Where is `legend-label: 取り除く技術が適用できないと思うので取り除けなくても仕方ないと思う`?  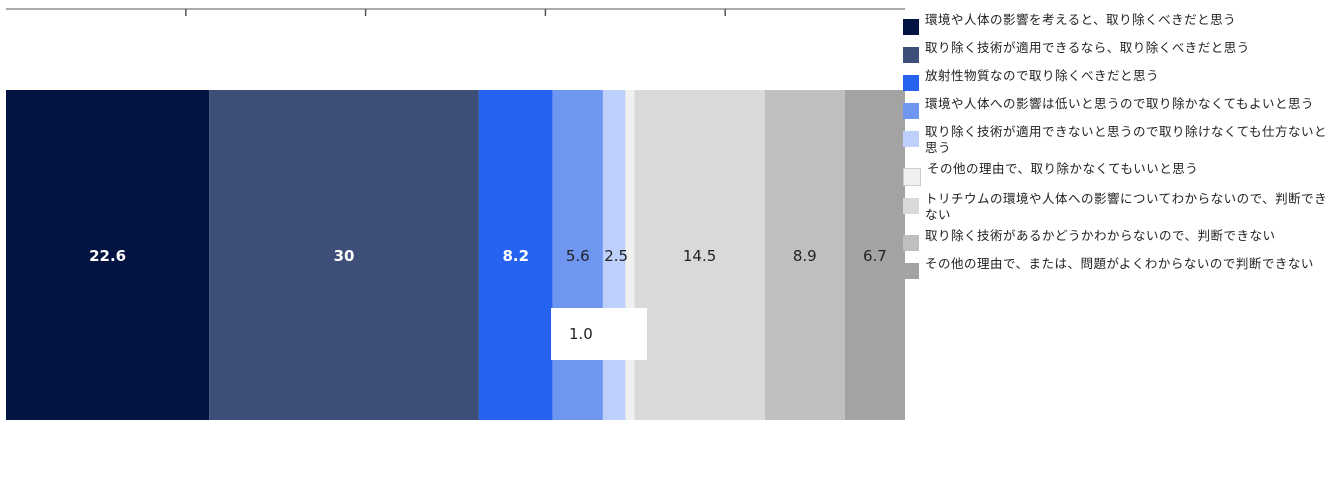 legend-label: 取り除く技術が適用できないと思うので取り除けなくても仕方ないと思う is located at coordinates (1126, 139).